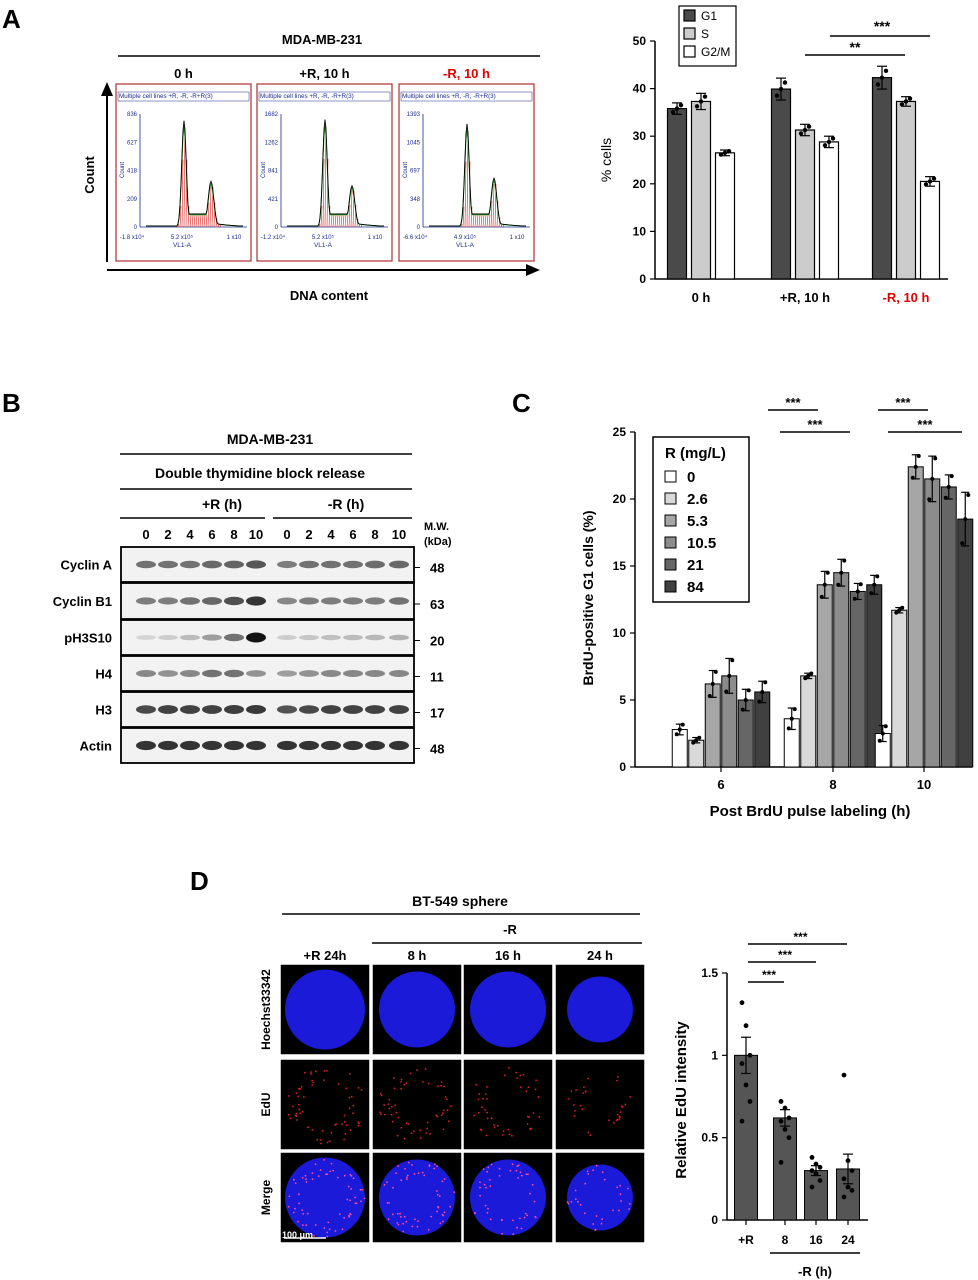 This screenshot has width=978, height=1280. What do you see at coordinates (689, 51) in the screenshot?
I see `chartA-legend-swatch` at bounding box center [689, 51].